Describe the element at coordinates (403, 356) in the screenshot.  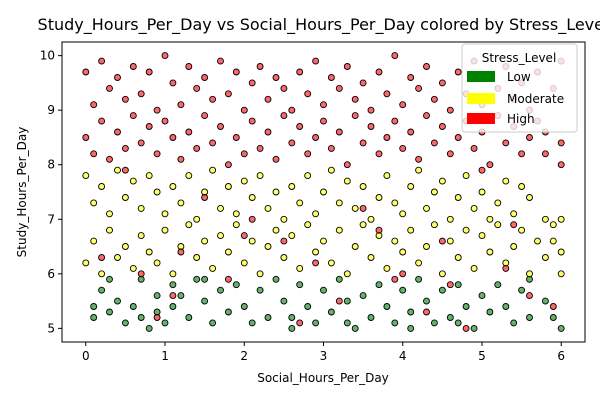
I see `x-tick-label-4: 4` at that location.